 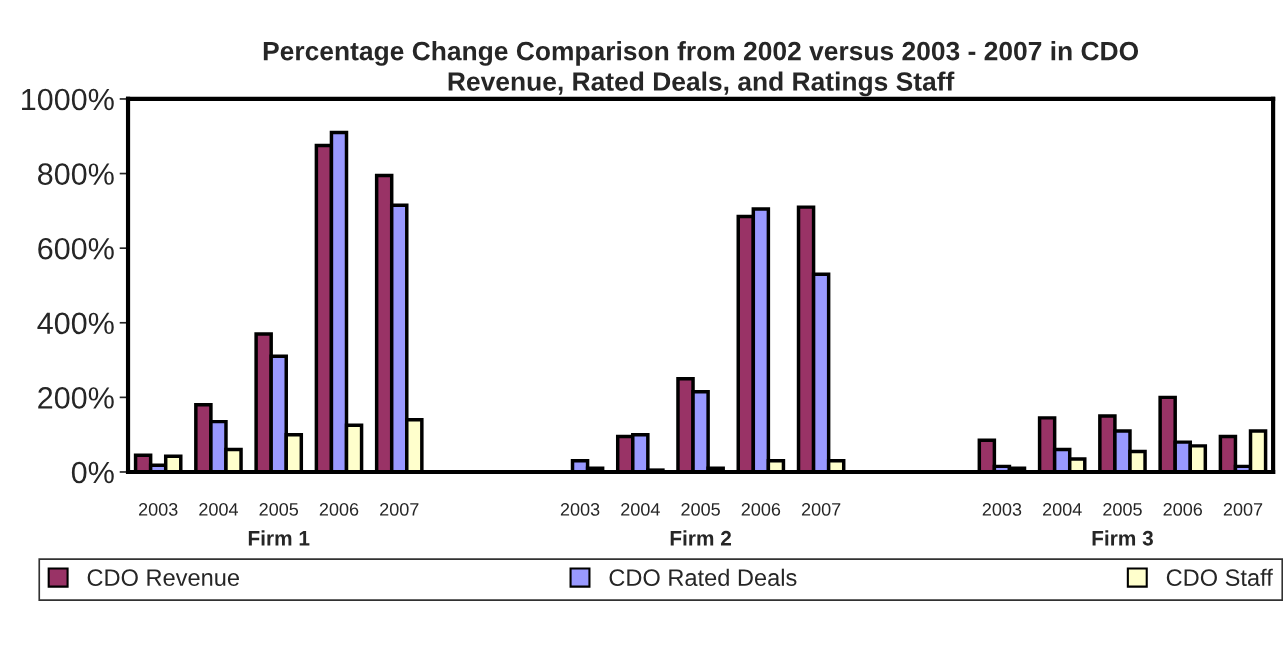 I want to click on y-tick-label: 600%, so click(x=76, y=248).